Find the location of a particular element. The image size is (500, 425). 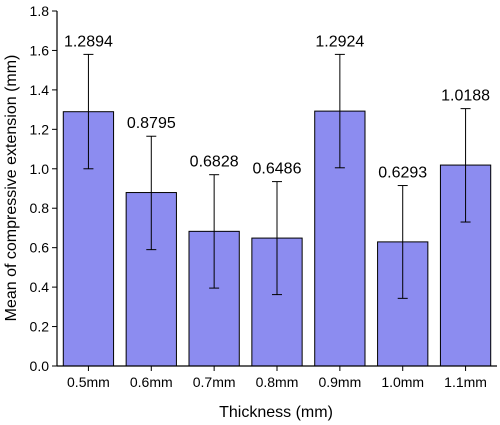

y-tick-label-0.8: 0.8 is located at coordinates (40, 208).